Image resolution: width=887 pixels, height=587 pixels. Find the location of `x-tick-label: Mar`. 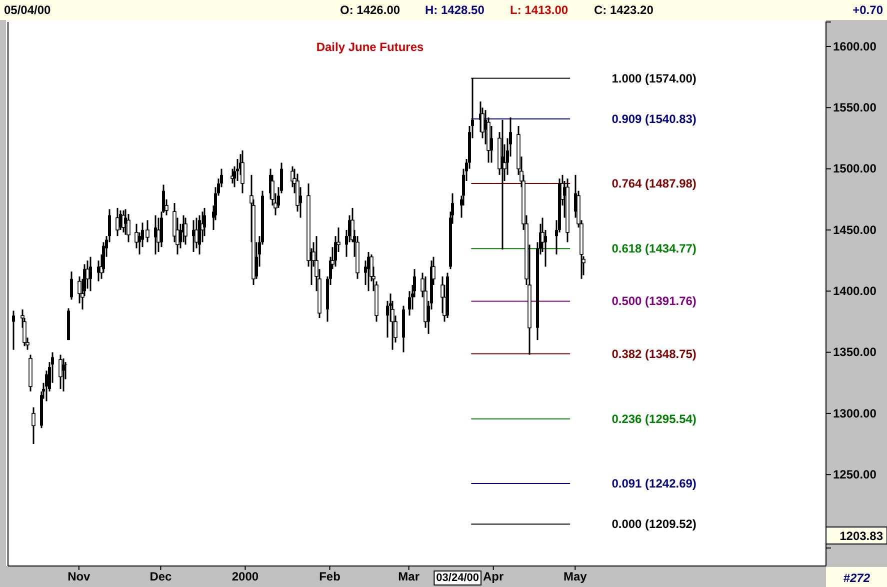

x-tick-label: Mar is located at coordinates (409, 577).